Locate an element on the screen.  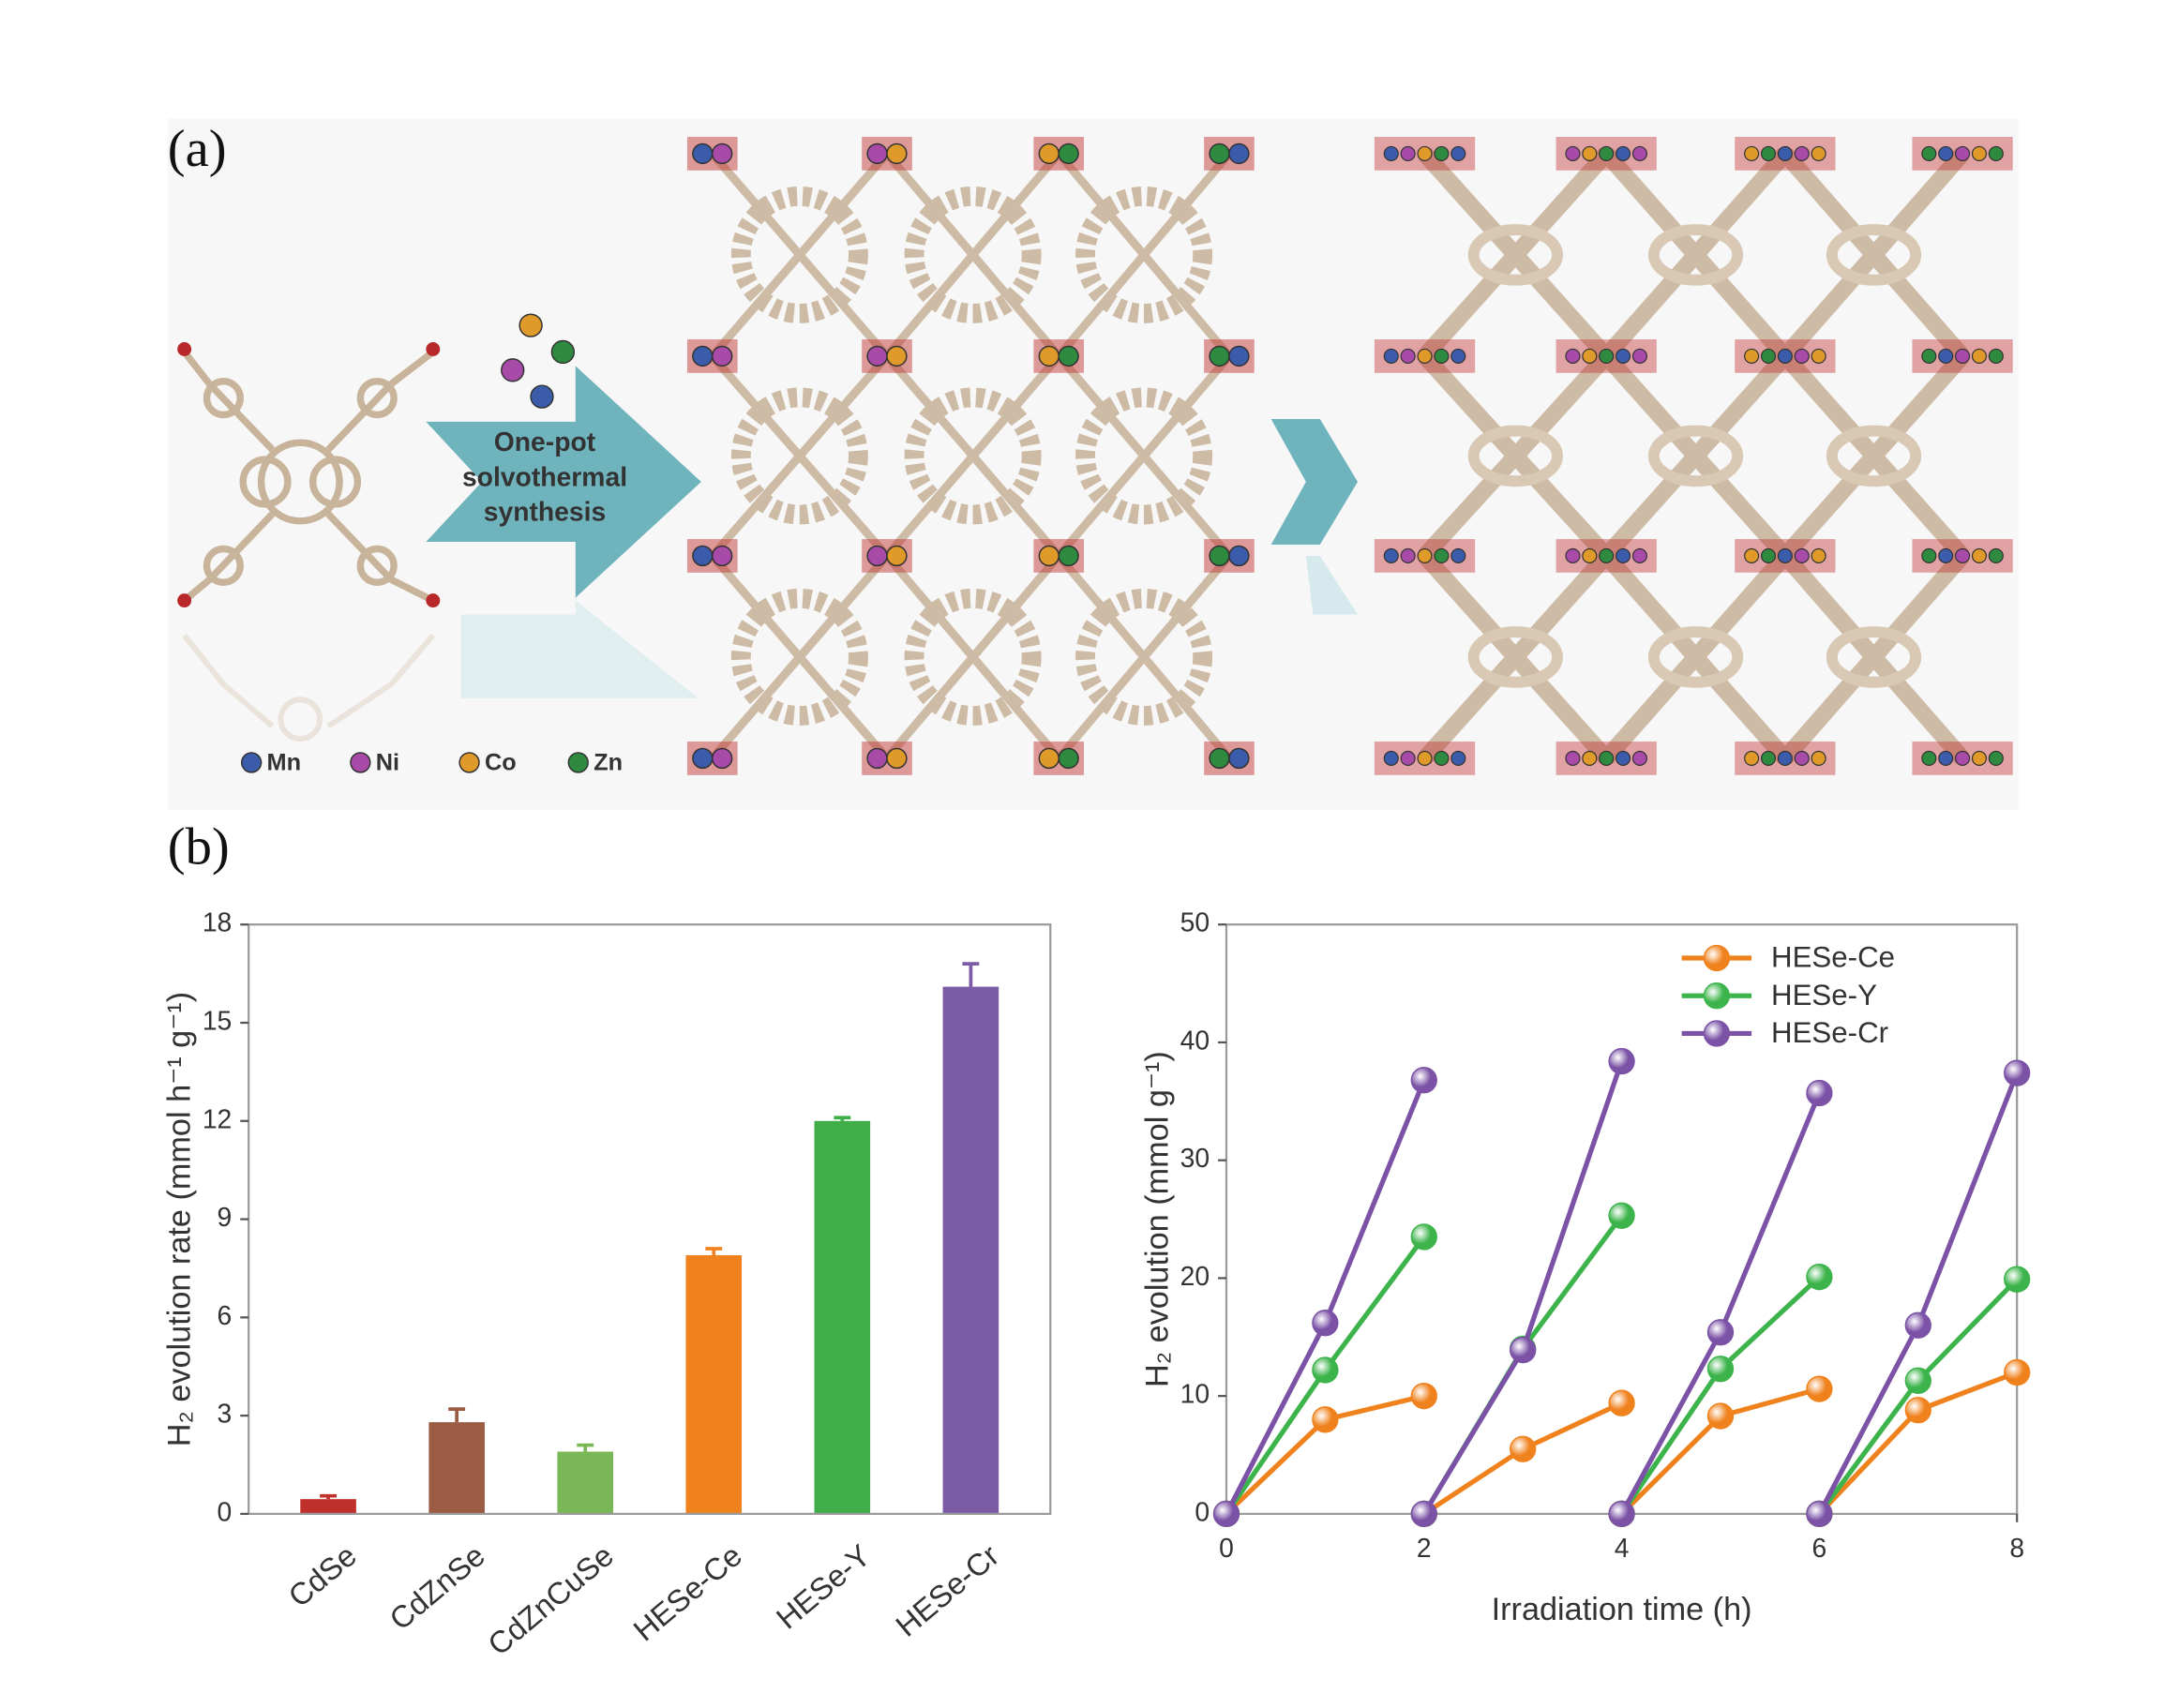
y-tick-label: 18 is located at coordinates (217, 922).